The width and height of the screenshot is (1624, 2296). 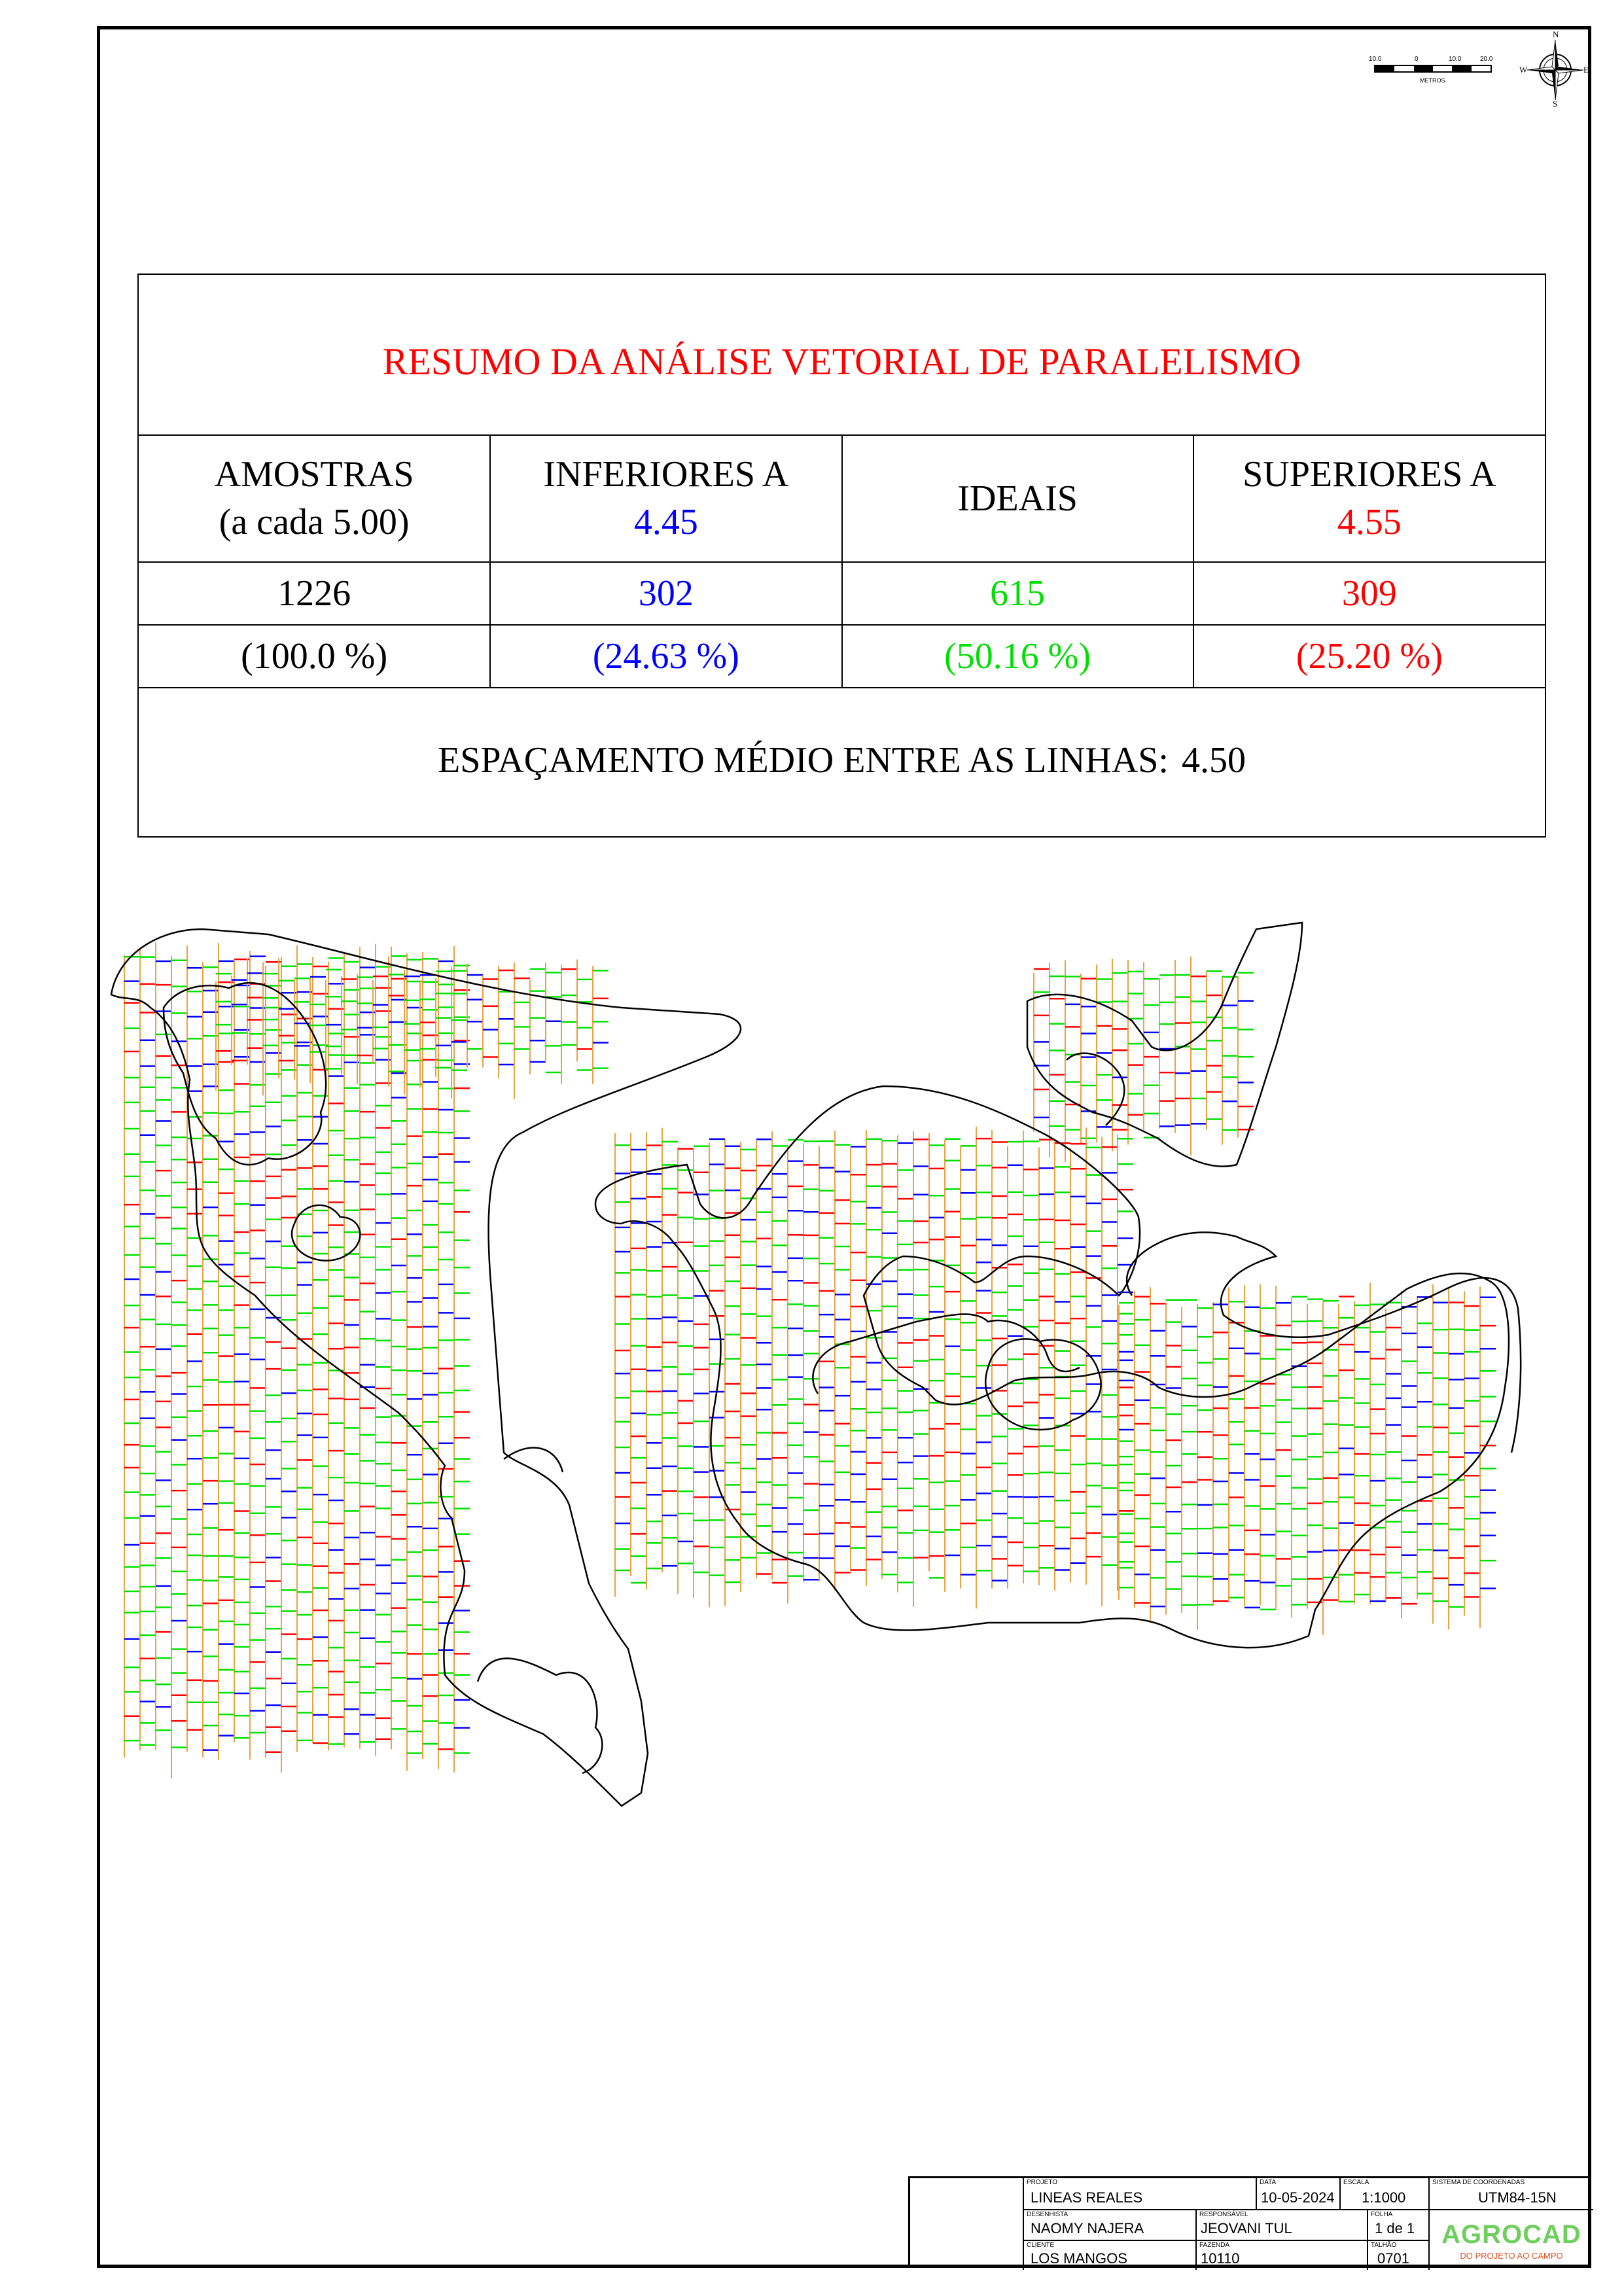 What do you see at coordinates (1214, 2245) in the screenshot?
I see `tb-fazenda-label: FAZENDA` at bounding box center [1214, 2245].